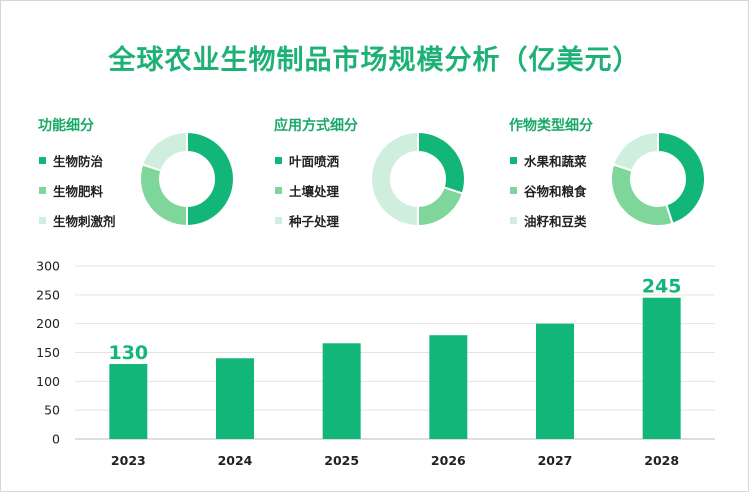 This screenshot has width=749, height=492. I want to click on legend-item: 土壤处理, so click(307, 190).